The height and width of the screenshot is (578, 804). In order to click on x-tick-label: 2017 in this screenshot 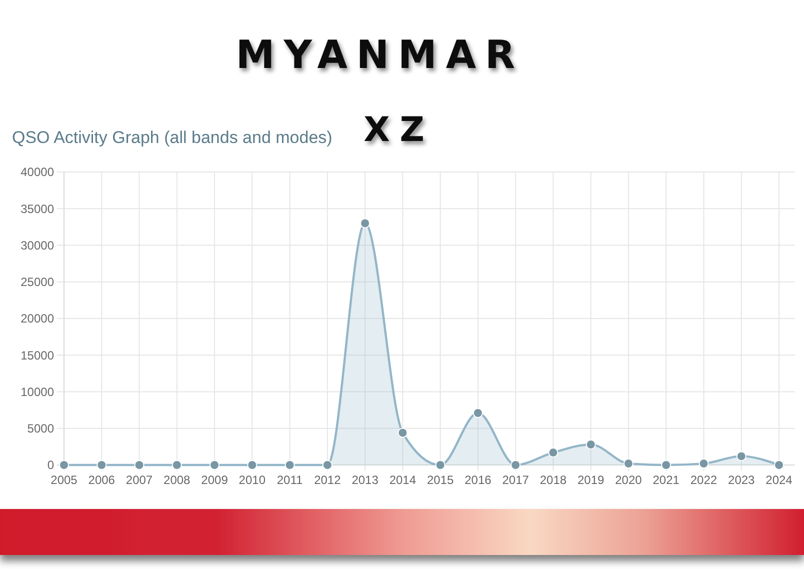, I will do `click(516, 480)`.